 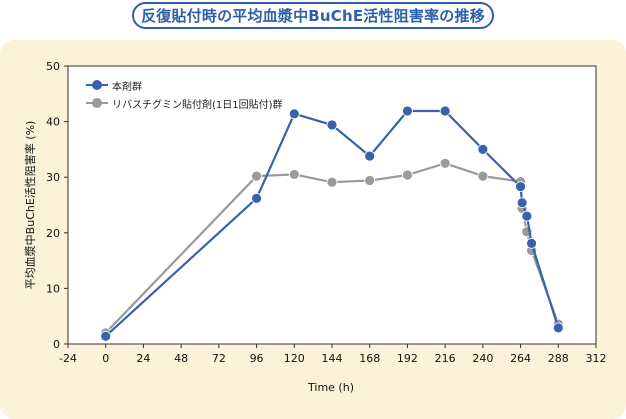 I want to click on legend-label-series-2: リバスチグミン貼付剤(1日1回貼付)群, so click(x=197, y=105).